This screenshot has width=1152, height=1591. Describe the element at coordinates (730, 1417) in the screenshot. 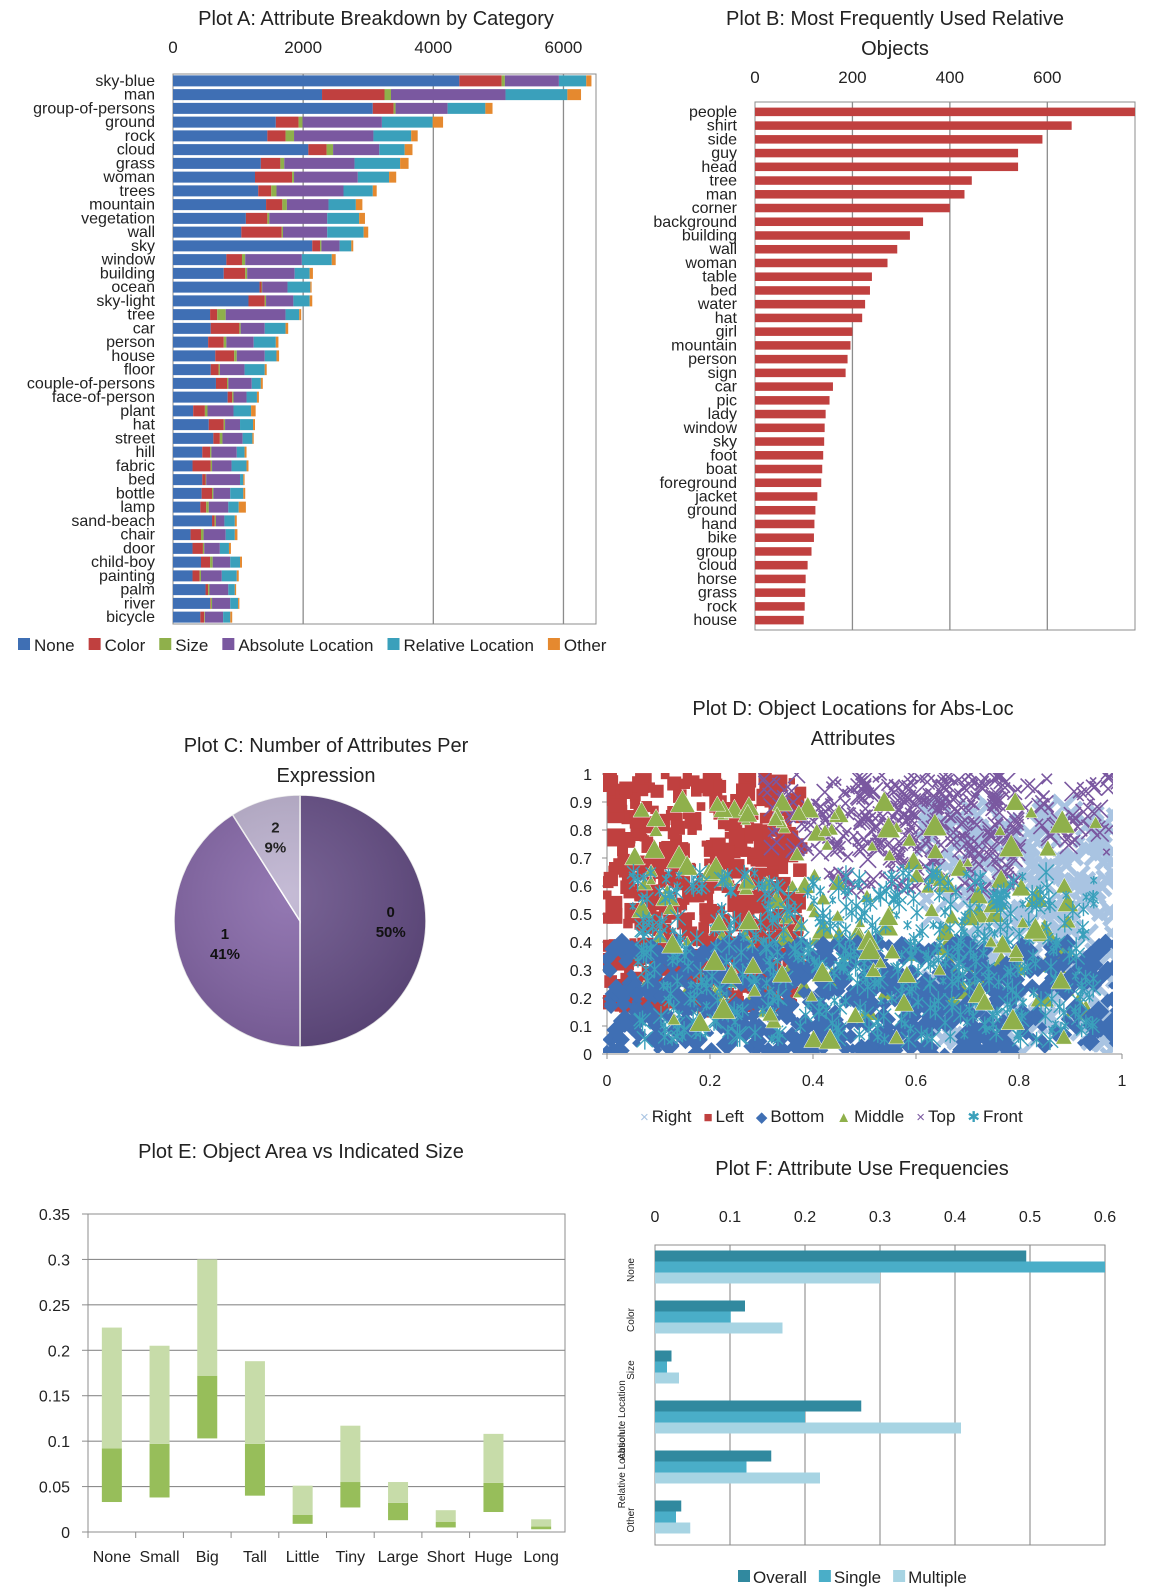

I see `plot-f-bar-single` at that location.